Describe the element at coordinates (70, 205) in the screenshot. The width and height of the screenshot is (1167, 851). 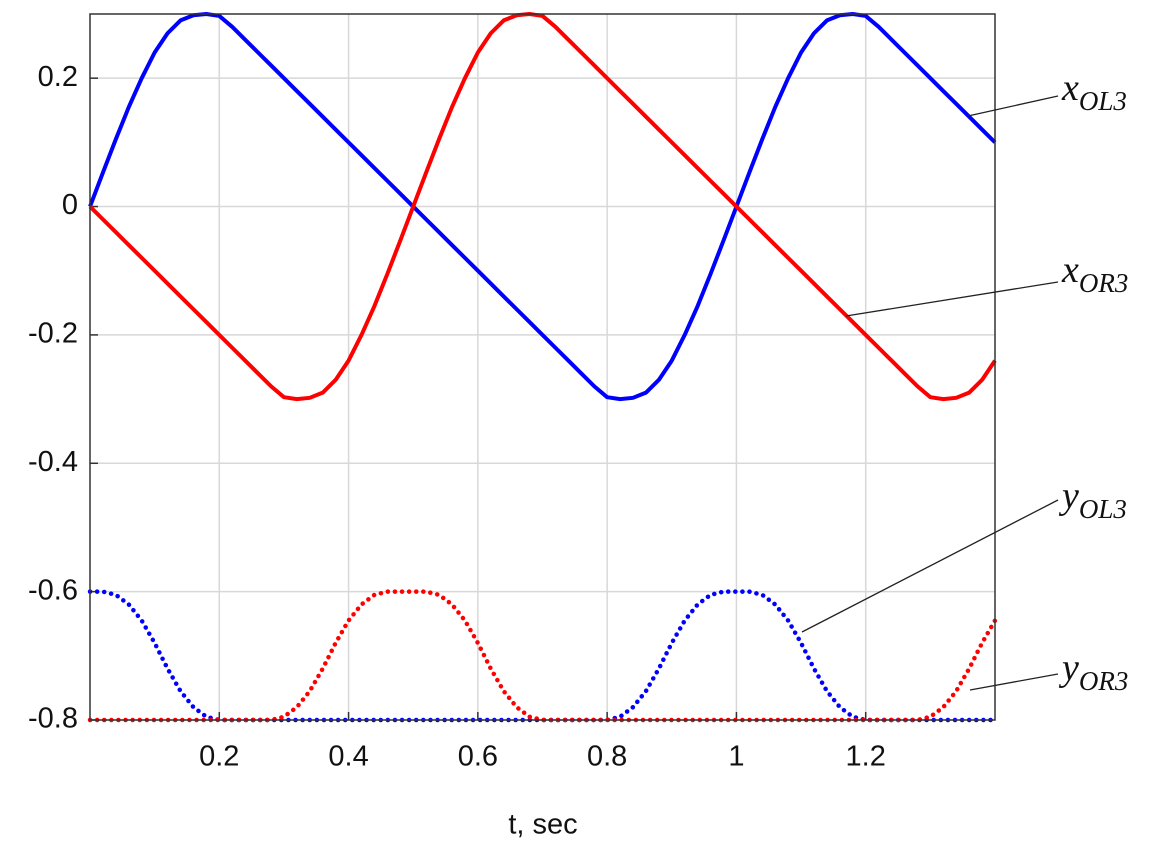
I see `y-tick-label: 0` at that location.